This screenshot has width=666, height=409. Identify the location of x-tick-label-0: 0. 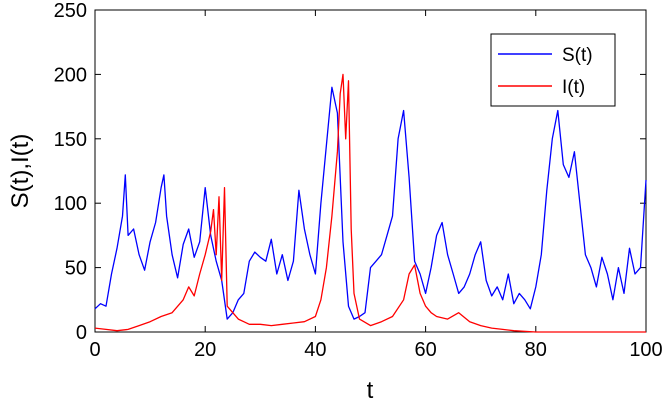
(94, 350).